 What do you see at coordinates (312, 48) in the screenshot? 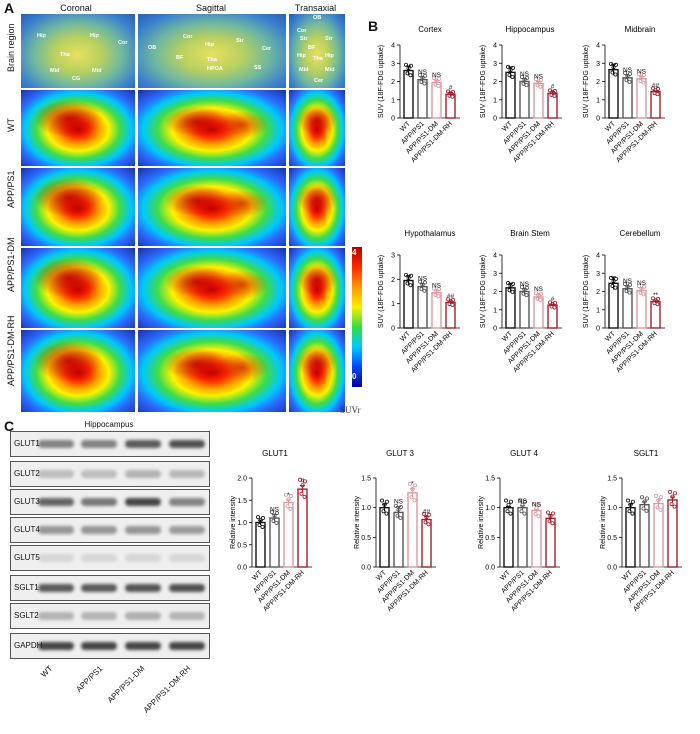
I see `region-label: BF` at bounding box center [312, 48].